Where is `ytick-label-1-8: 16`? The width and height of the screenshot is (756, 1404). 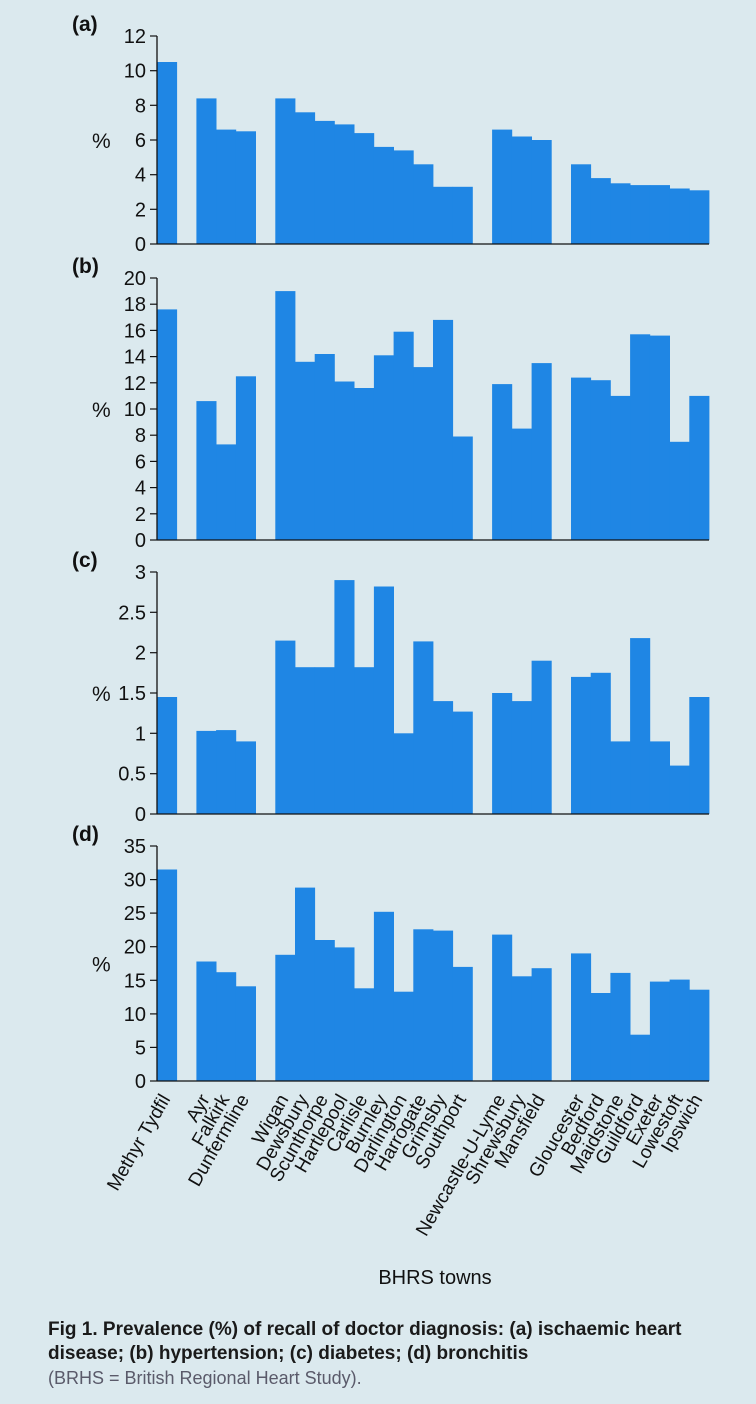 ytick-label-1-8: 16 is located at coordinates (135, 331).